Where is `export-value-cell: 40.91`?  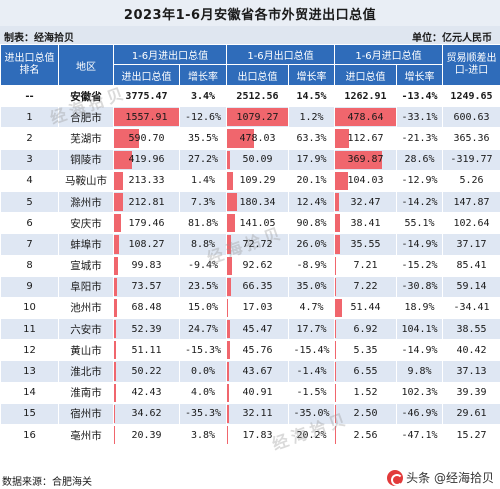 export-value-cell: 40.91 is located at coordinates (257, 392).